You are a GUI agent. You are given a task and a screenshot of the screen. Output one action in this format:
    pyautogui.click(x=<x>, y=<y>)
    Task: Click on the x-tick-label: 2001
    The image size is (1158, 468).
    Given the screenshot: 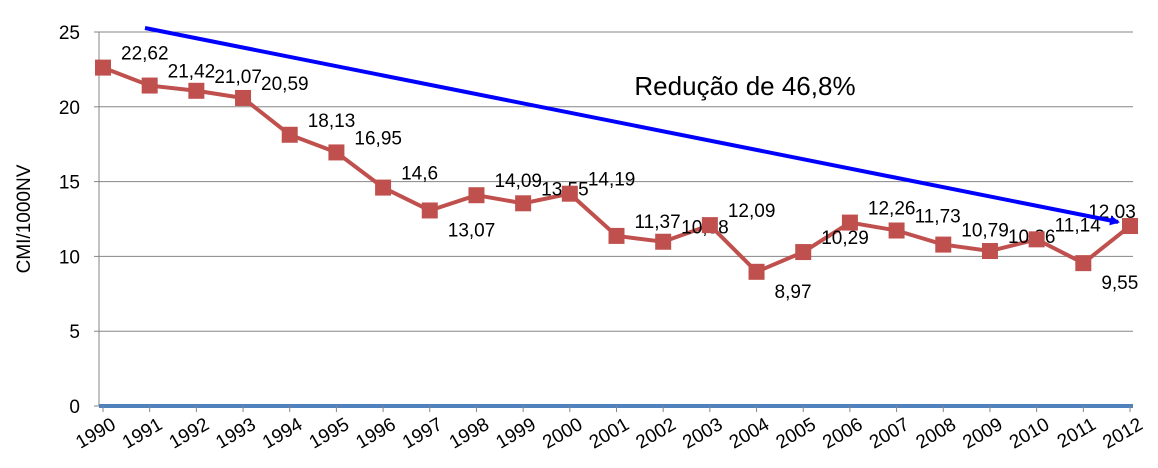 What is the action you would take?
    pyautogui.click(x=609, y=433)
    